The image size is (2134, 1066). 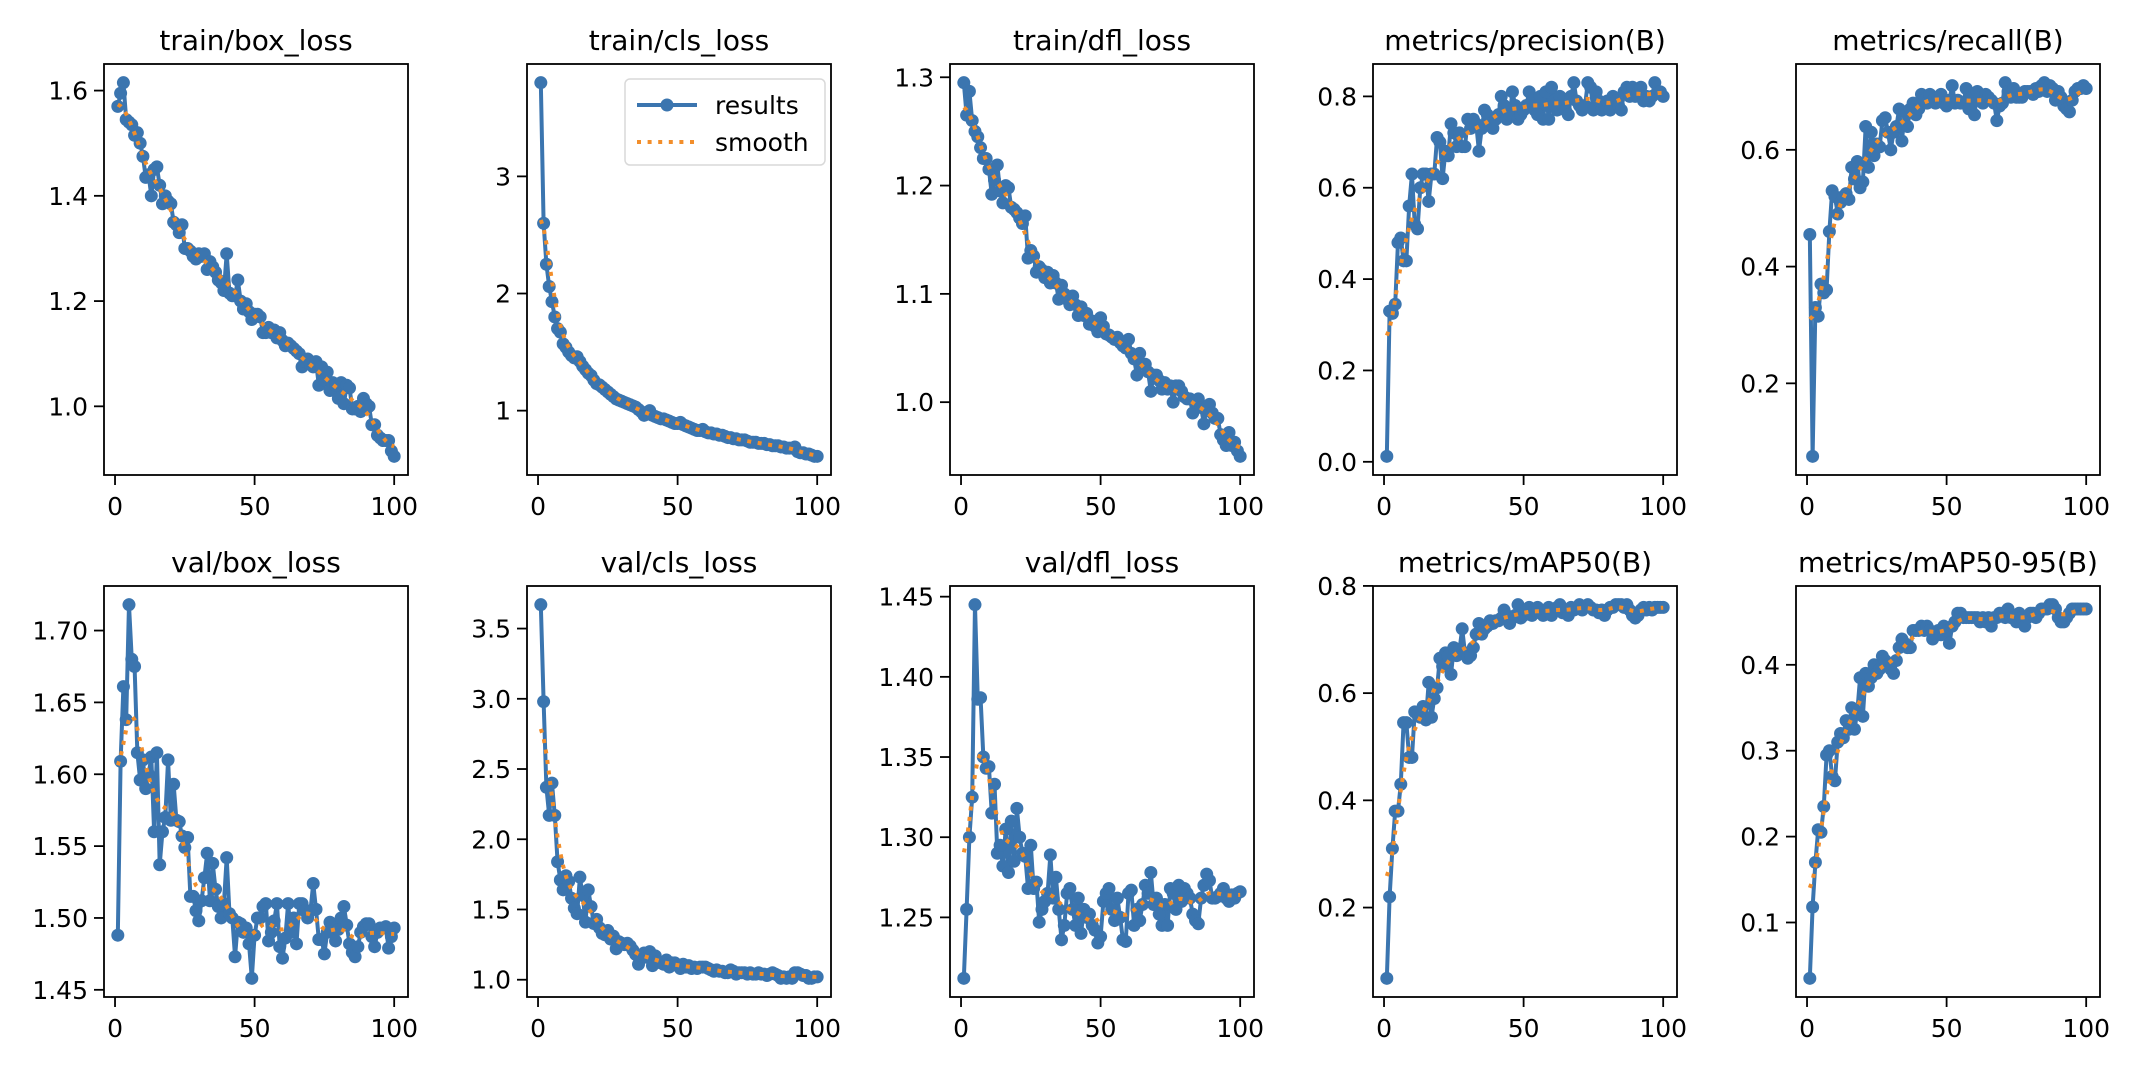 What do you see at coordinates (255, 275) in the screenshot?
I see `smooth-line` at bounding box center [255, 275].